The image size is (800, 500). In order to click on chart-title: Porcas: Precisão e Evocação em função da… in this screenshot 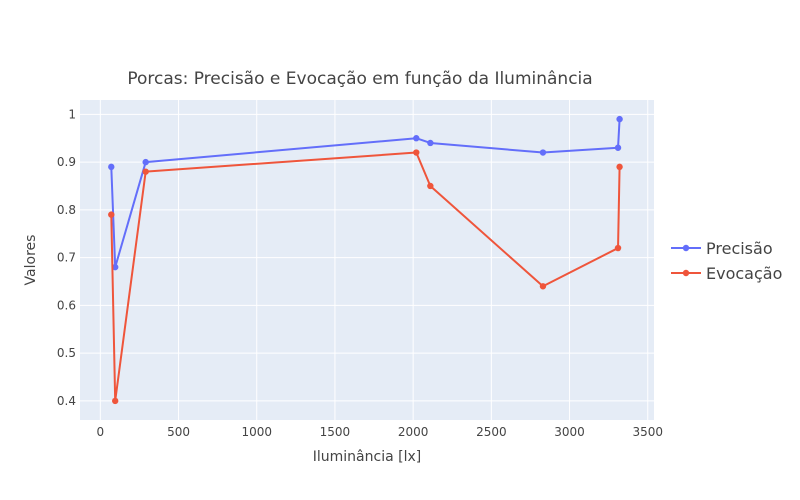, I will do `click(359, 79)`.